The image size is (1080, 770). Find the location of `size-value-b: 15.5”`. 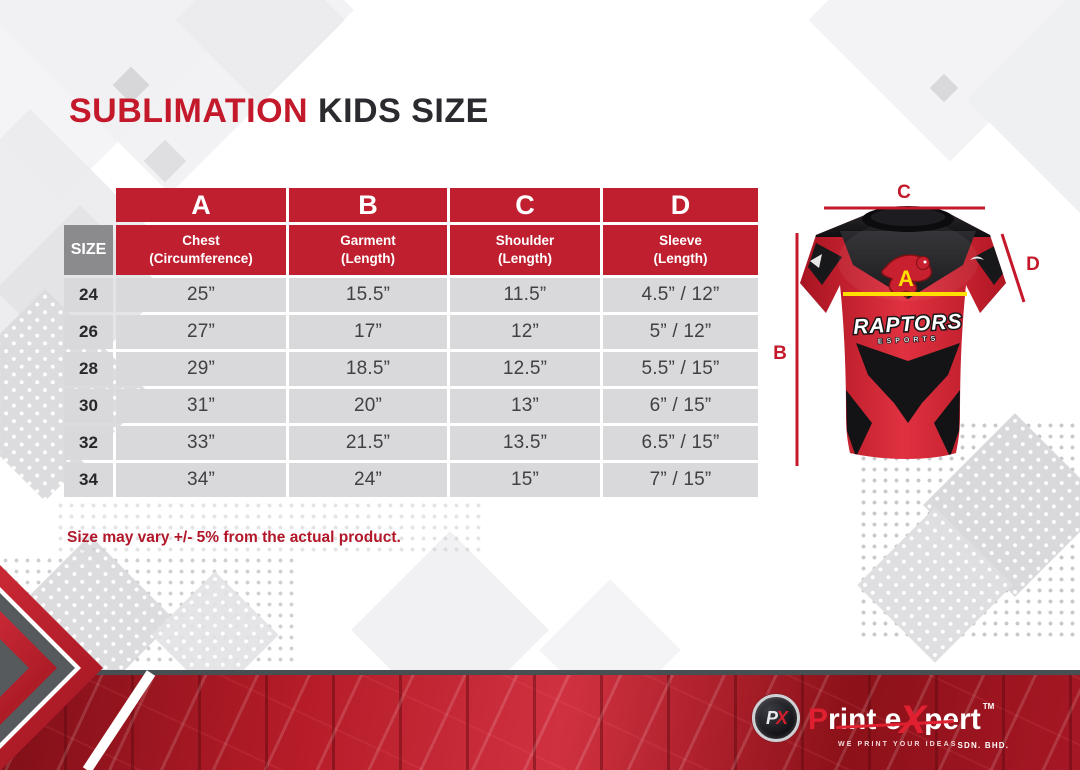

size-value-b: 15.5” is located at coordinates (368, 295).